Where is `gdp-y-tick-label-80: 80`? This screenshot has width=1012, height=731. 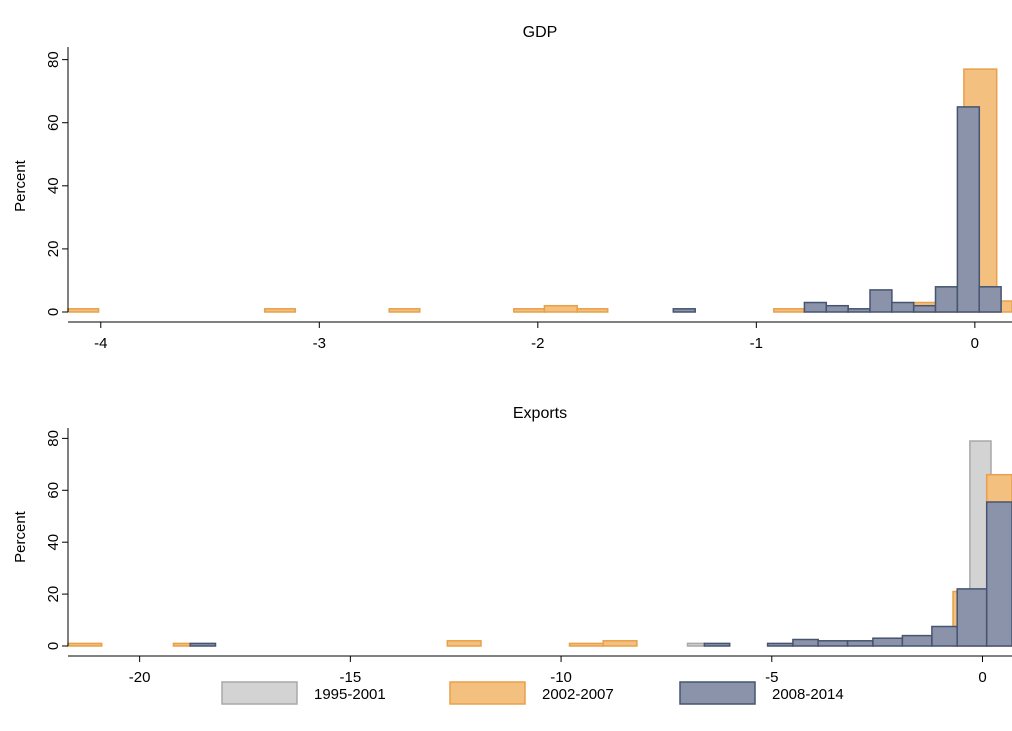
gdp-y-tick-label-80: 80 is located at coordinates (53, 59).